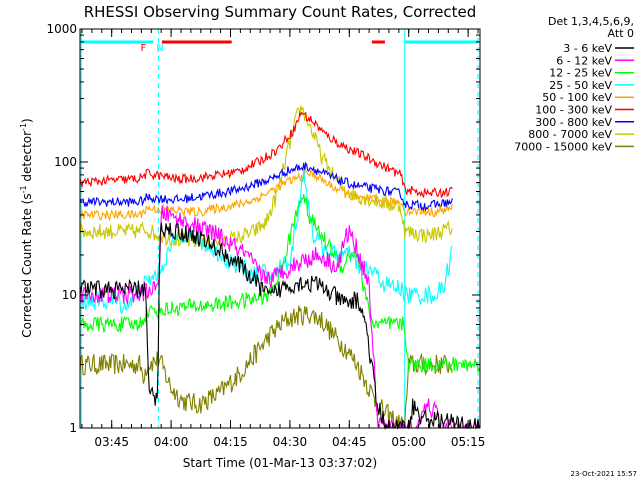  I want to click on x-tick-label-1: 04:00, so click(171, 442).